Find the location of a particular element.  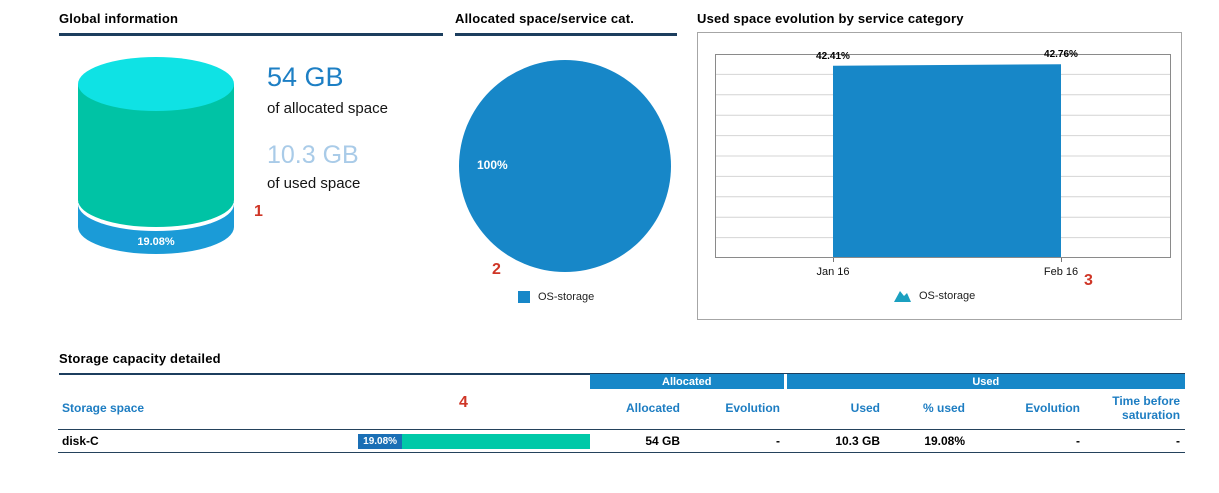

x-label-feb: Feb 16 is located at coordinates (1061, 272).